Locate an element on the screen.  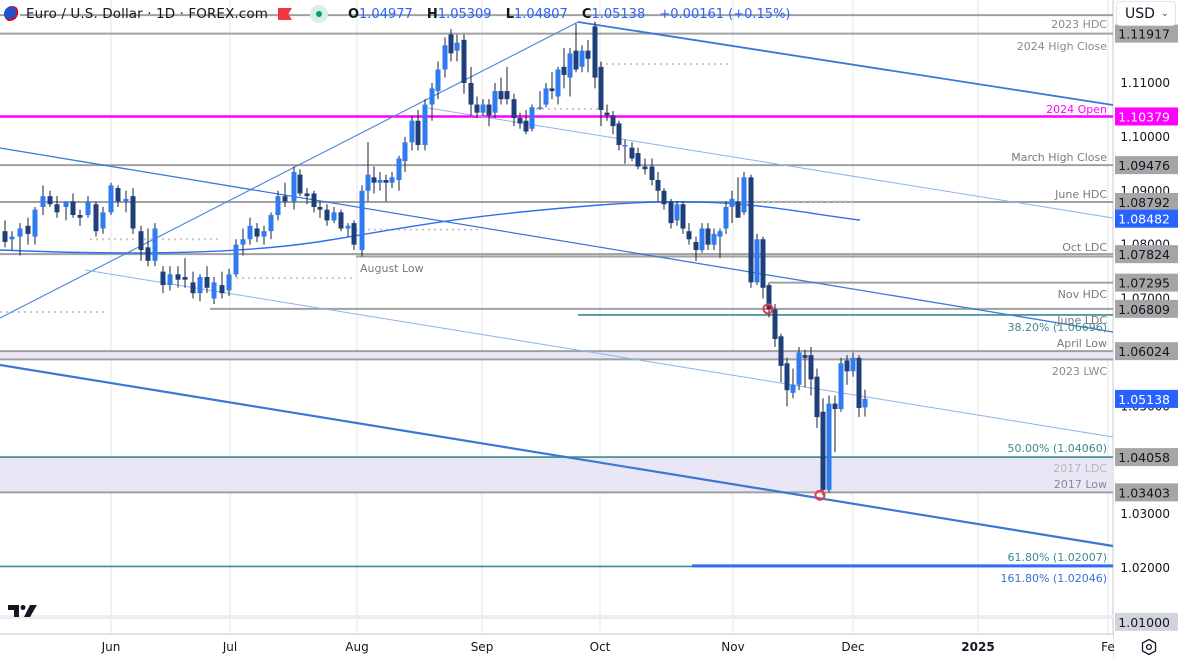
svg-text: 2024 High Close is located at coordinates (1062, 46).